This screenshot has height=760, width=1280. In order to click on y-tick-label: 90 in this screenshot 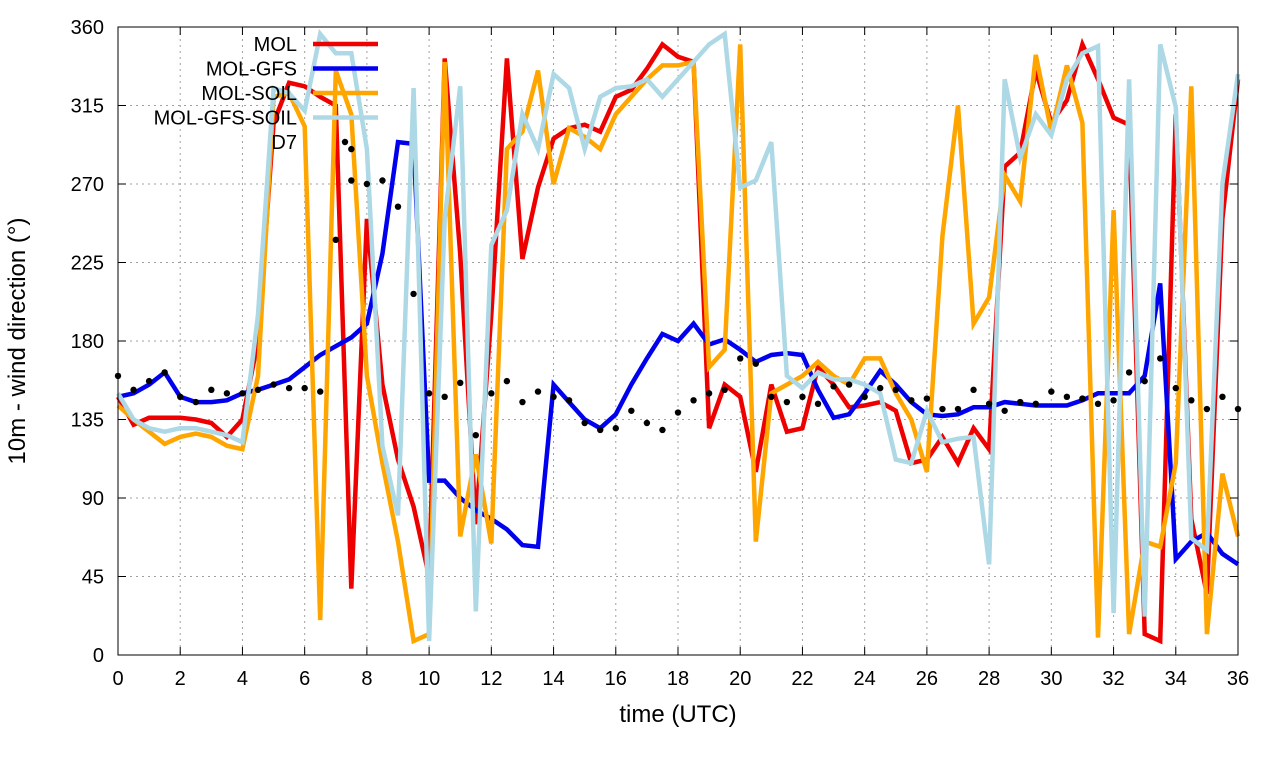, I will do `click(93, 499)`.